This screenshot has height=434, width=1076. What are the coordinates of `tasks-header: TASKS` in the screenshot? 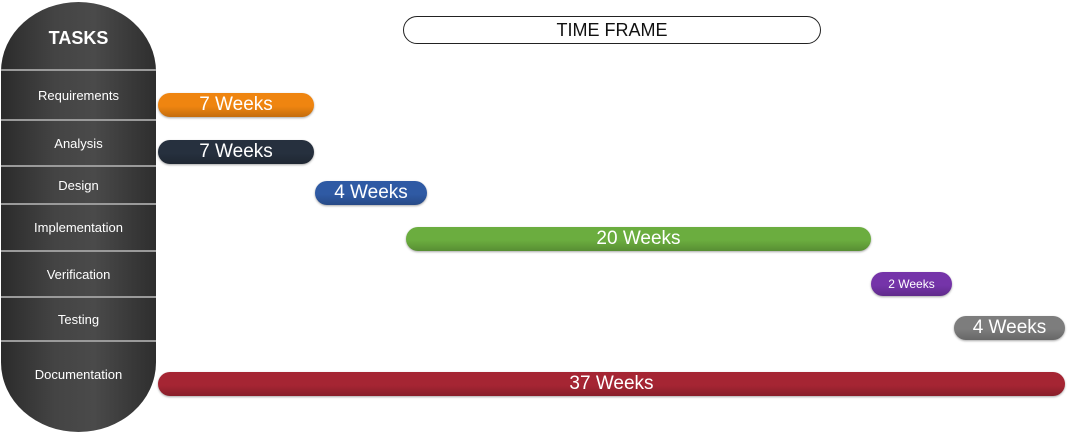 It's located at (78, 38).